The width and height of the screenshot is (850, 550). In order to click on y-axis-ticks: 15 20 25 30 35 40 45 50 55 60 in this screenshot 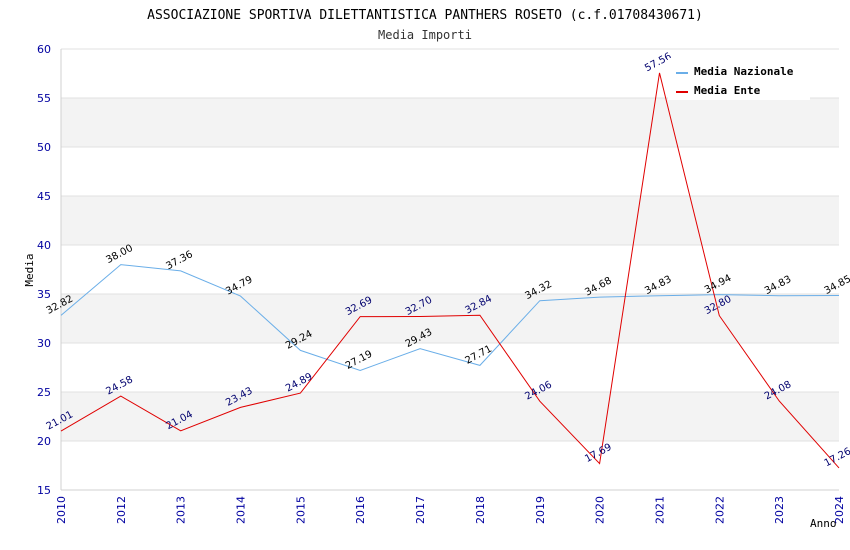, I will do `click(44, 270)`.